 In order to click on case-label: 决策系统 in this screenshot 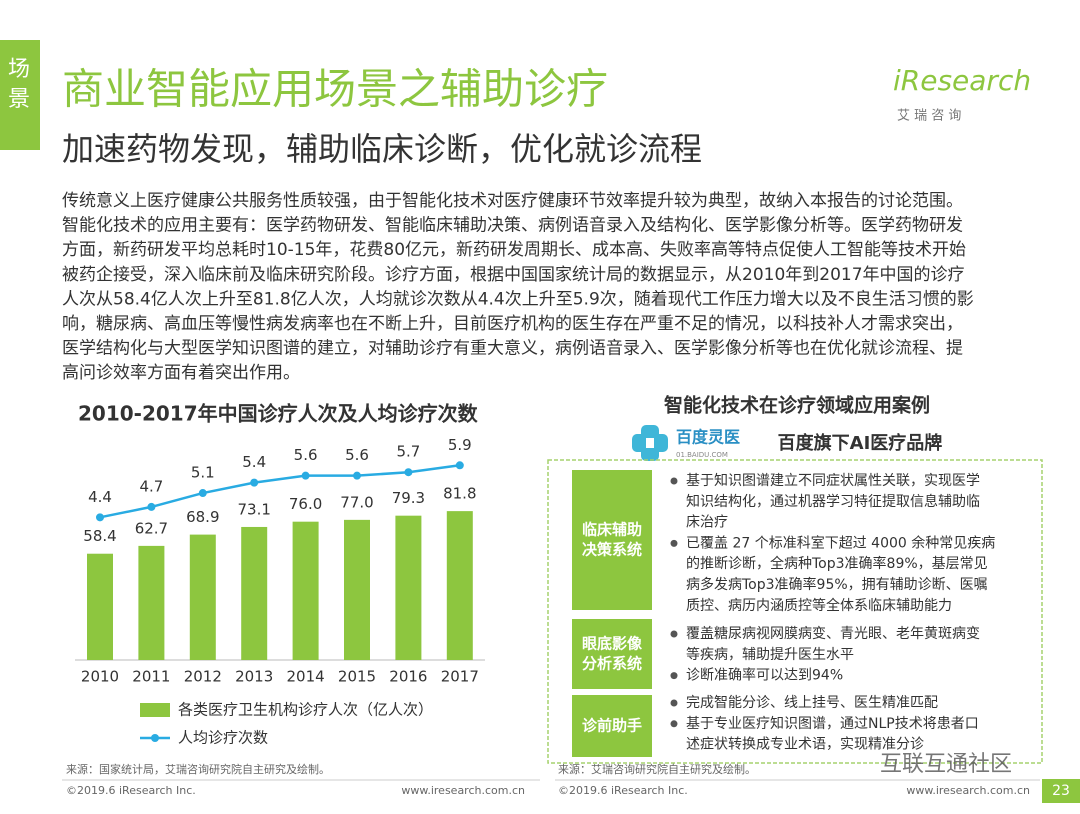, I will do `click(612, 550)`.